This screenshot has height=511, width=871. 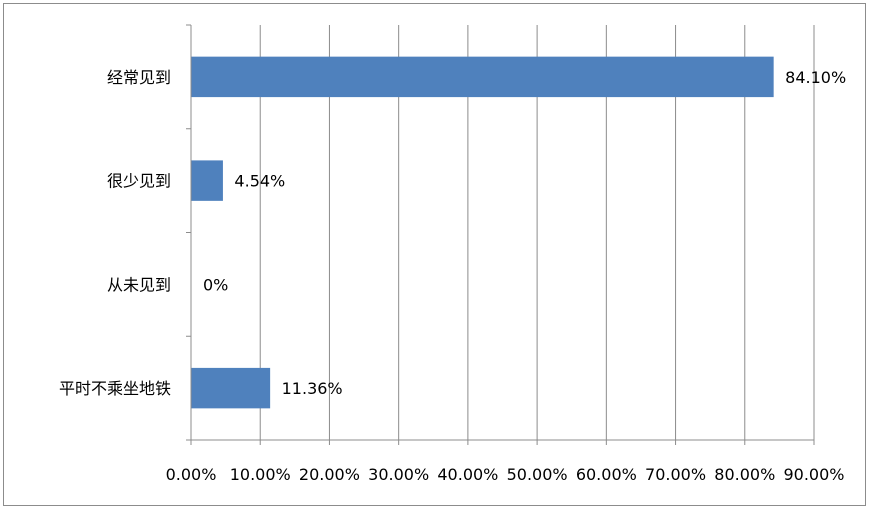 I want to click on x-tick-label: 0.00%, so click(x=191, y=474).